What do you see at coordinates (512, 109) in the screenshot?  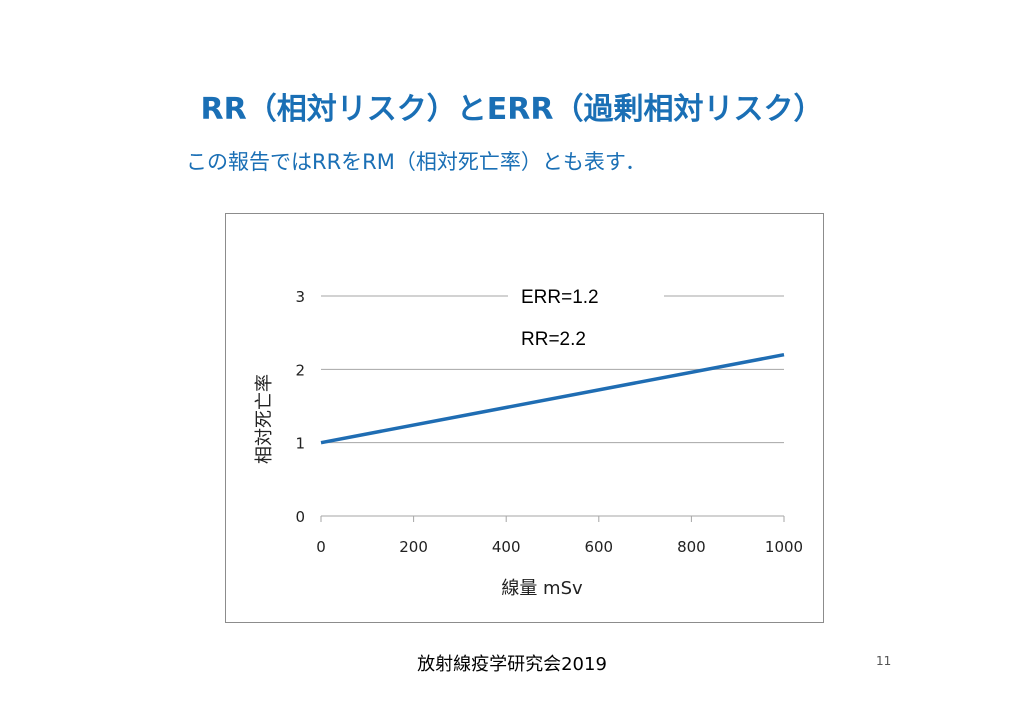 I see `slide-title: RR（相対リスク）とERR（過剰相対リスク）` at bounding box center [512, 109].